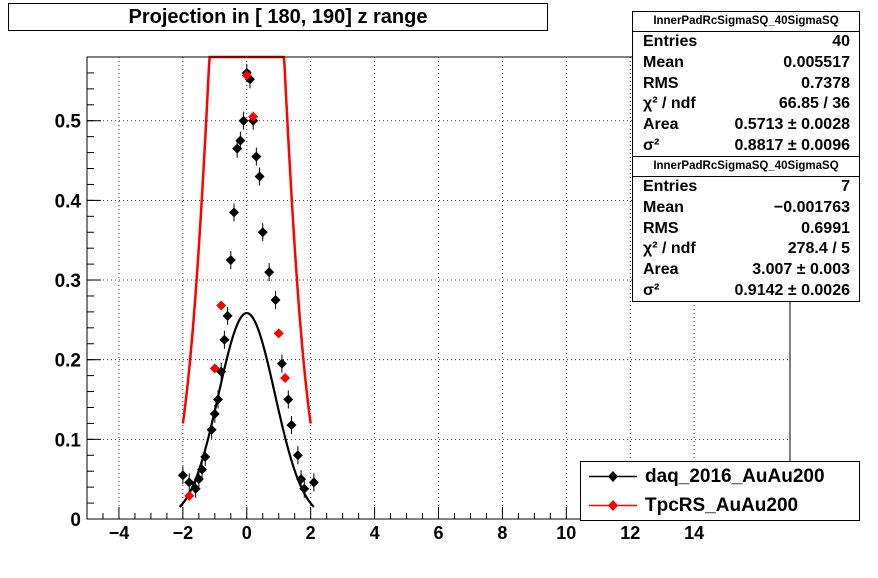 The image size is (878, 578). Describe the element at coordinates (845, 187) in the screenshot. I see `stats-value: 7` at that location.